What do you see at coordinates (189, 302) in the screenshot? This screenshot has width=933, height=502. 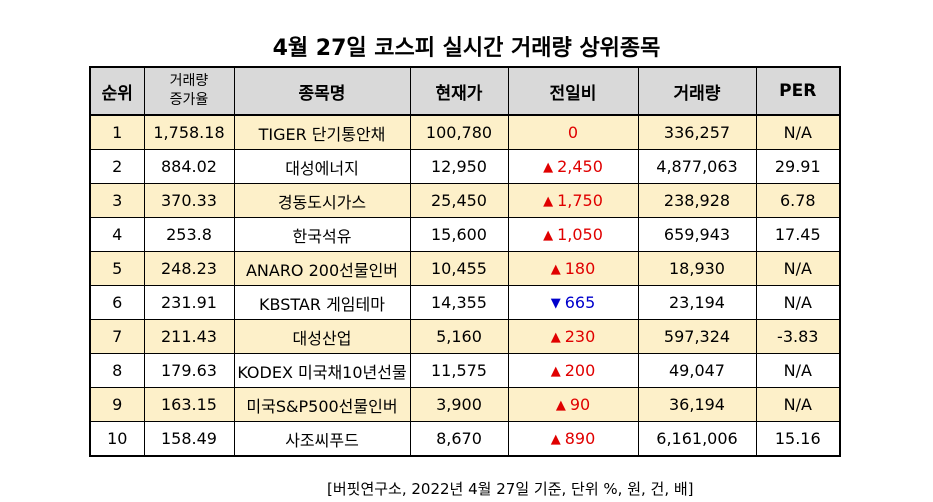 I see `volume-increase-cell: 231.91` at bounding box center [189, 302].